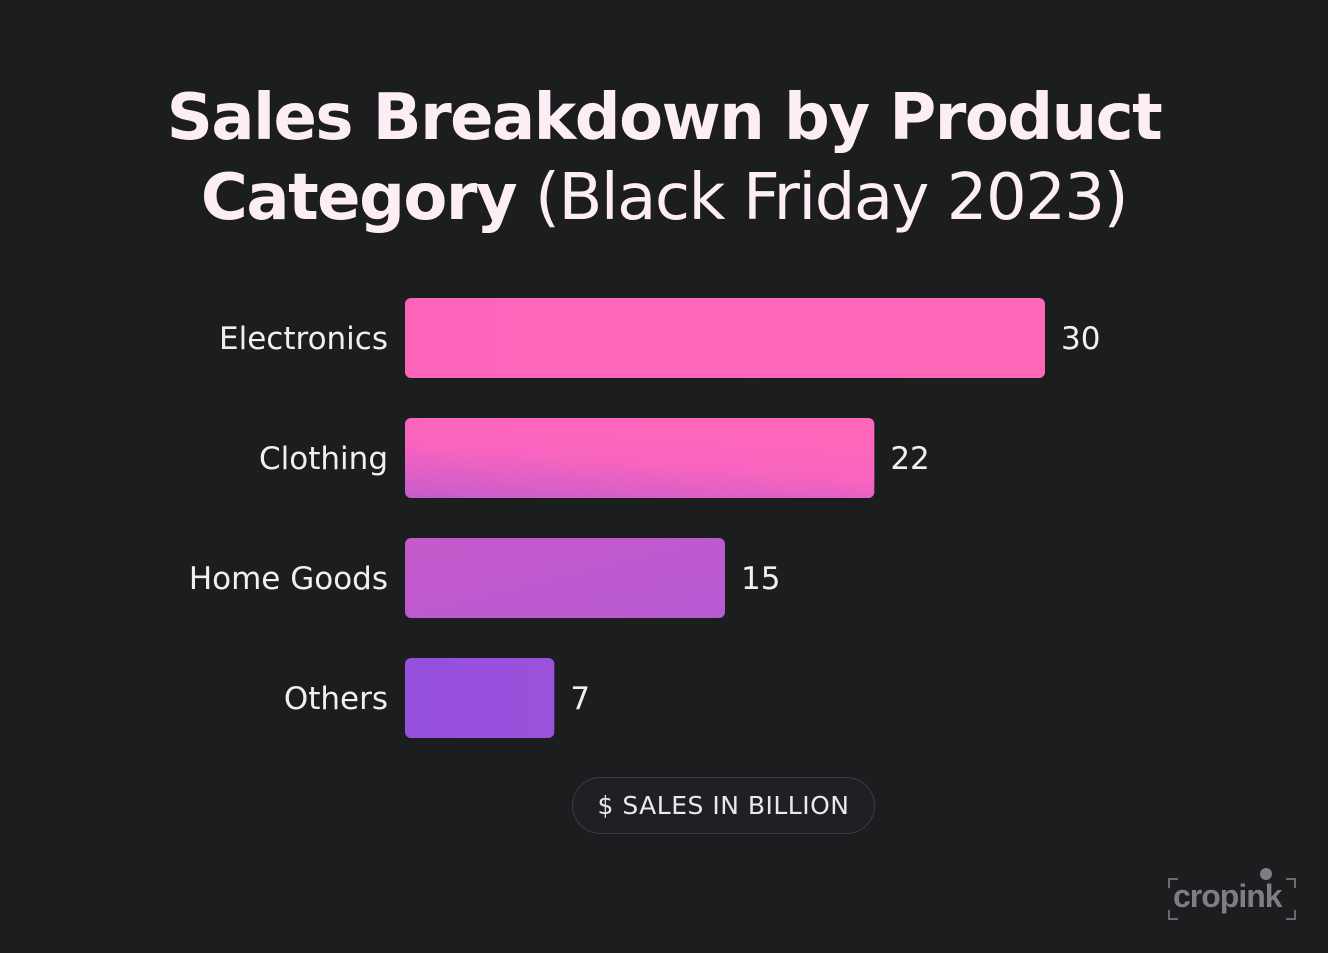 The image size is (1328, 953). I want to click on category-label-clothing: Clothing, so click(323, 459).